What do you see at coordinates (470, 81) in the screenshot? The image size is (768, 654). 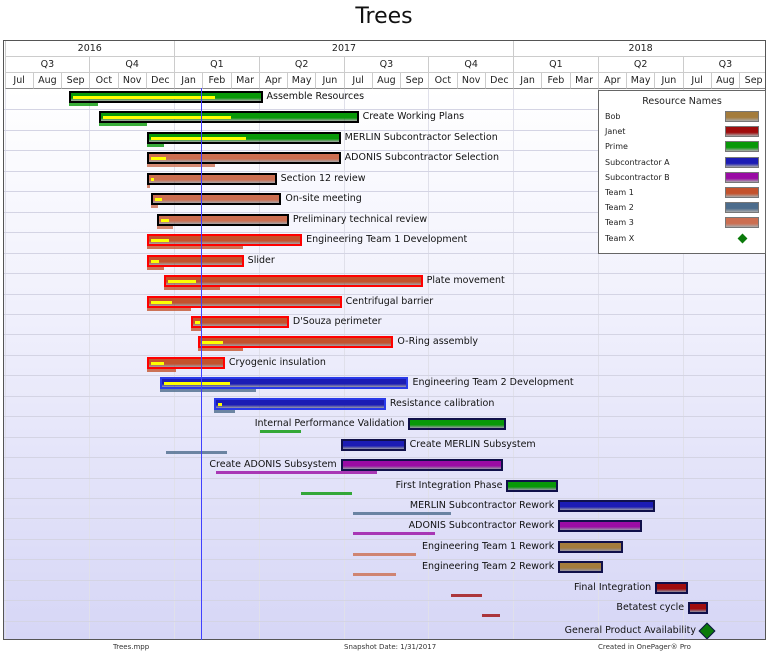 I see `month-header: Nov` at bounding box center [470, 81].